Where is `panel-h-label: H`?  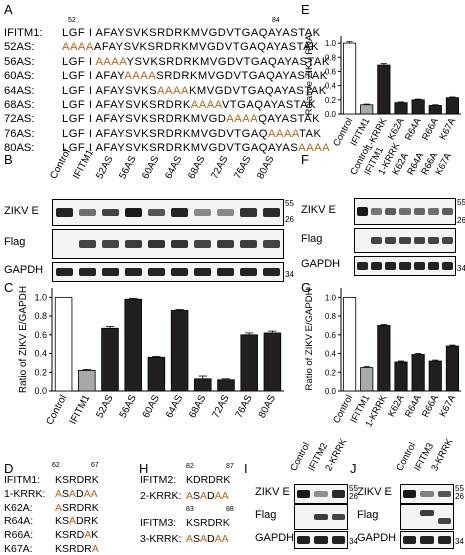 panel-h-label: H is located at coordinates (144, 468).